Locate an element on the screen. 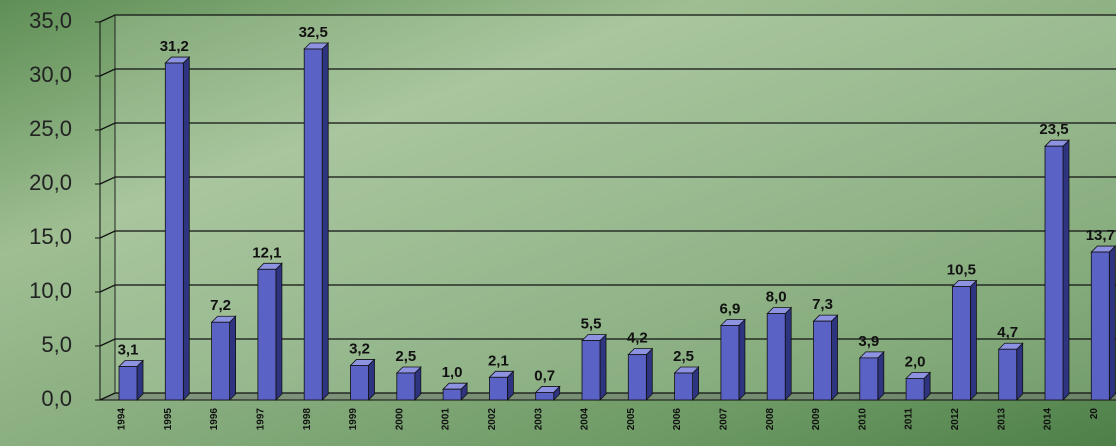 The width and height of the screenshot is (1116, 446). x-tick-label: 2002 is located at coordinates (492, 419).